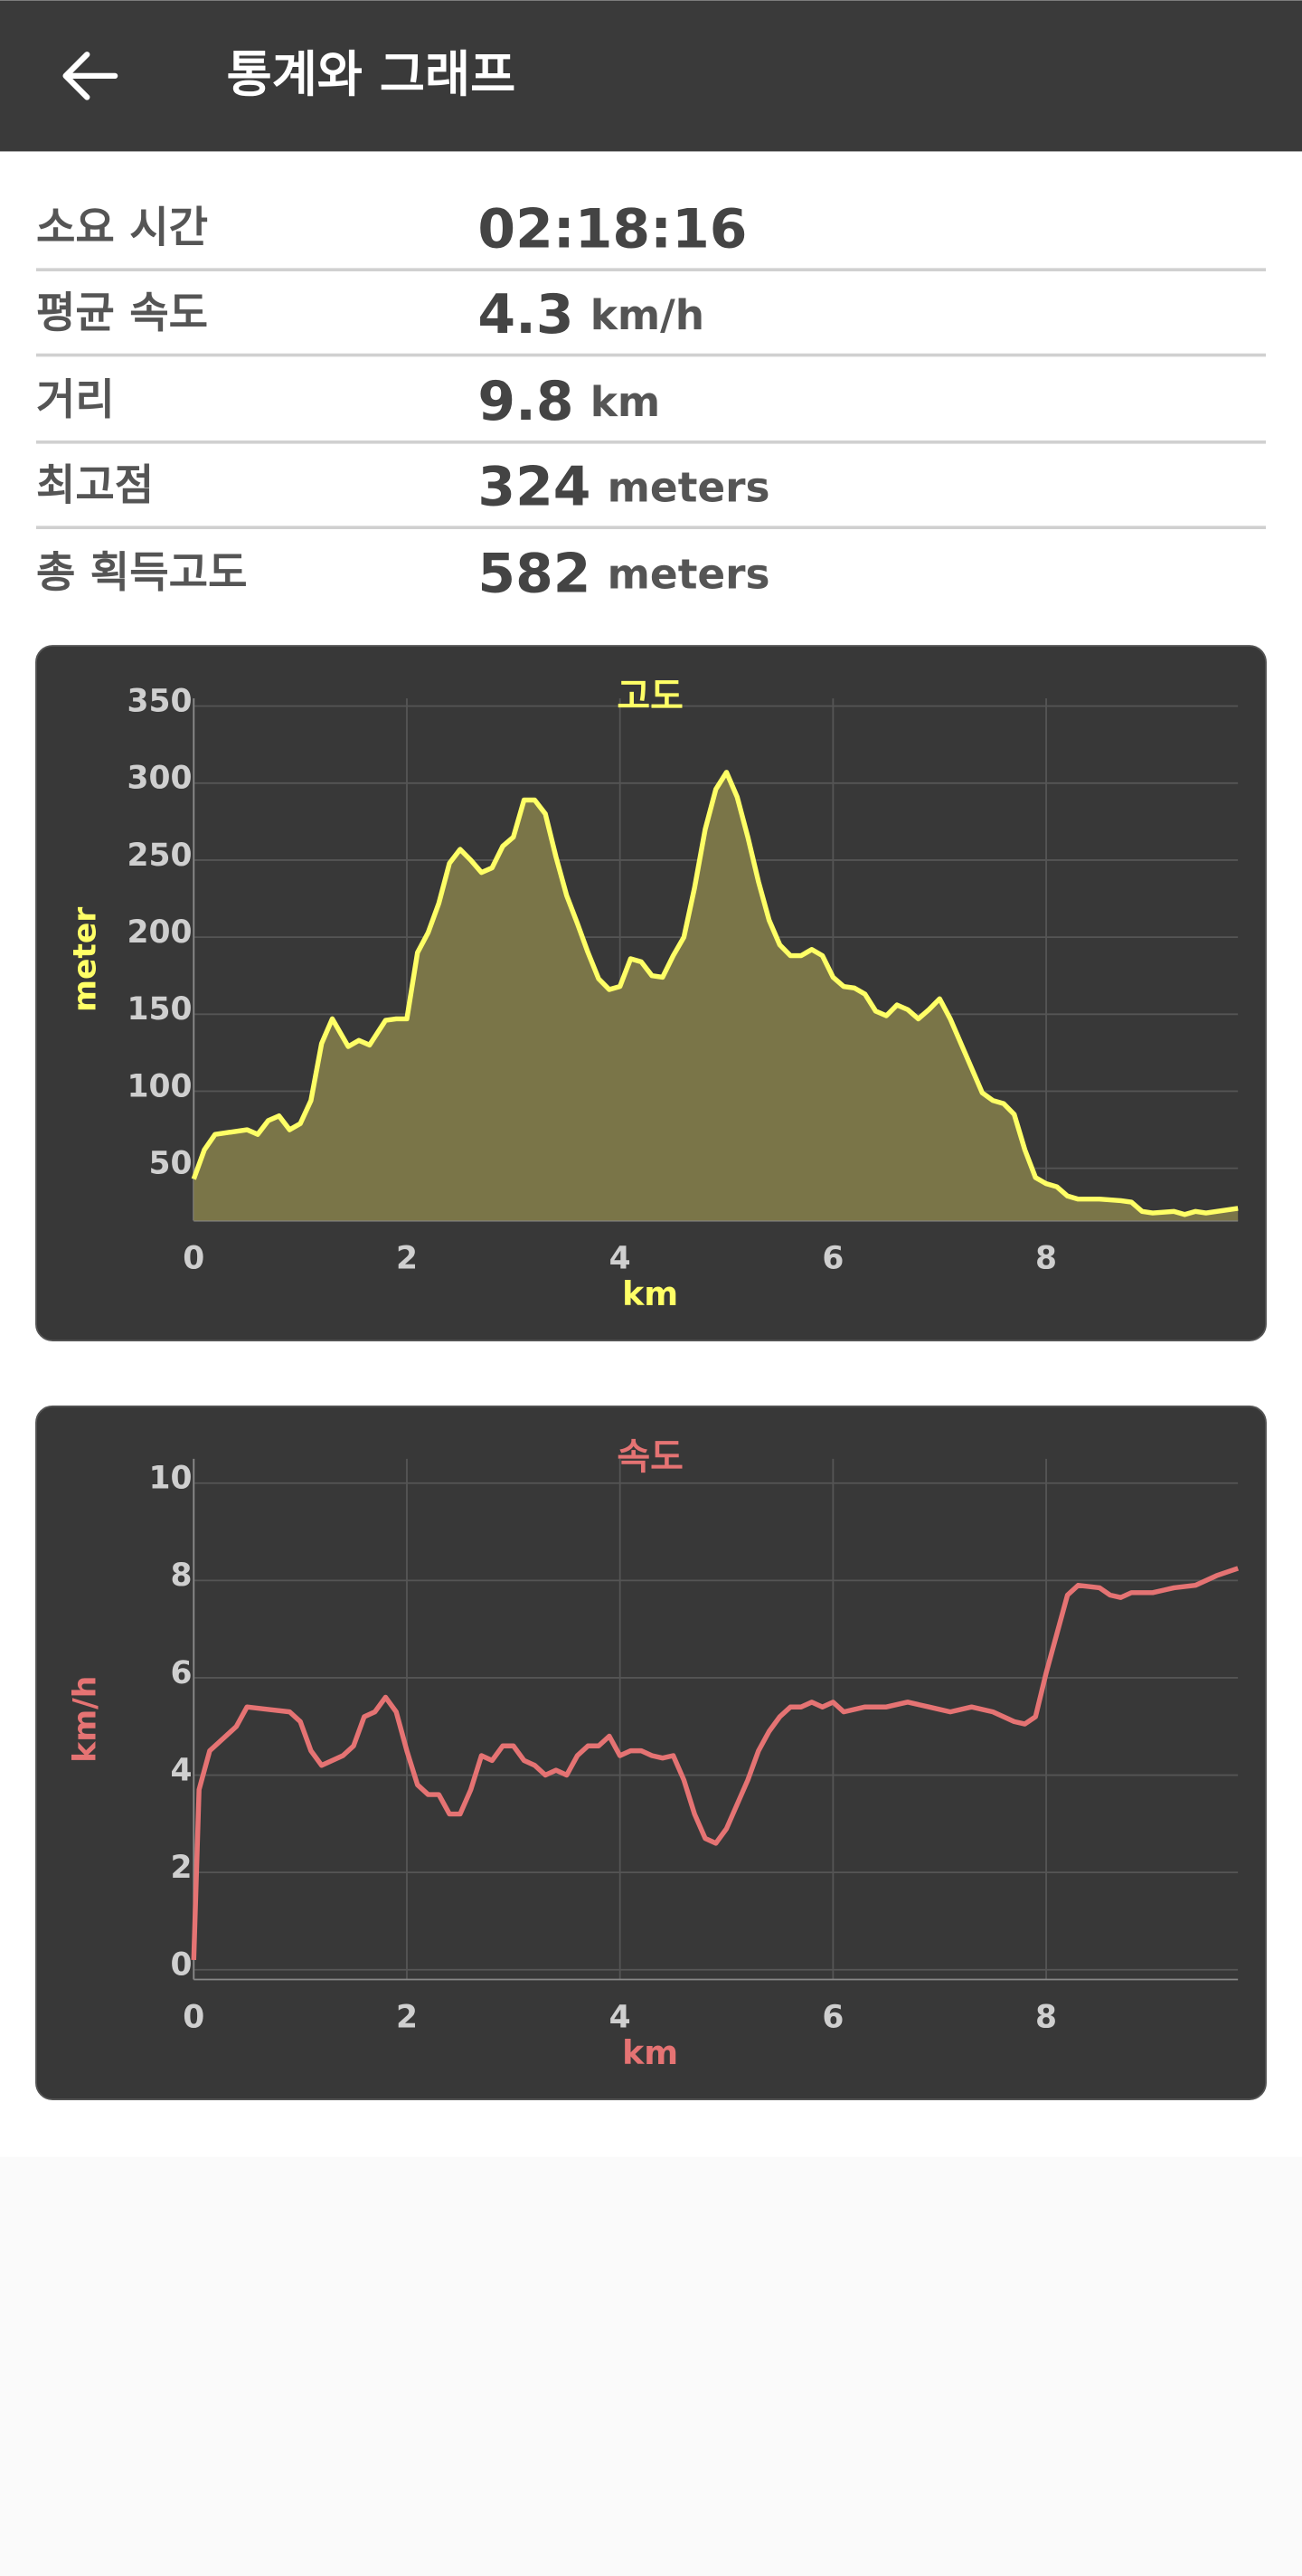 This screenshot has width=1302, height=2576. I want to click on y-tick-label: 300, so click(160, 779).